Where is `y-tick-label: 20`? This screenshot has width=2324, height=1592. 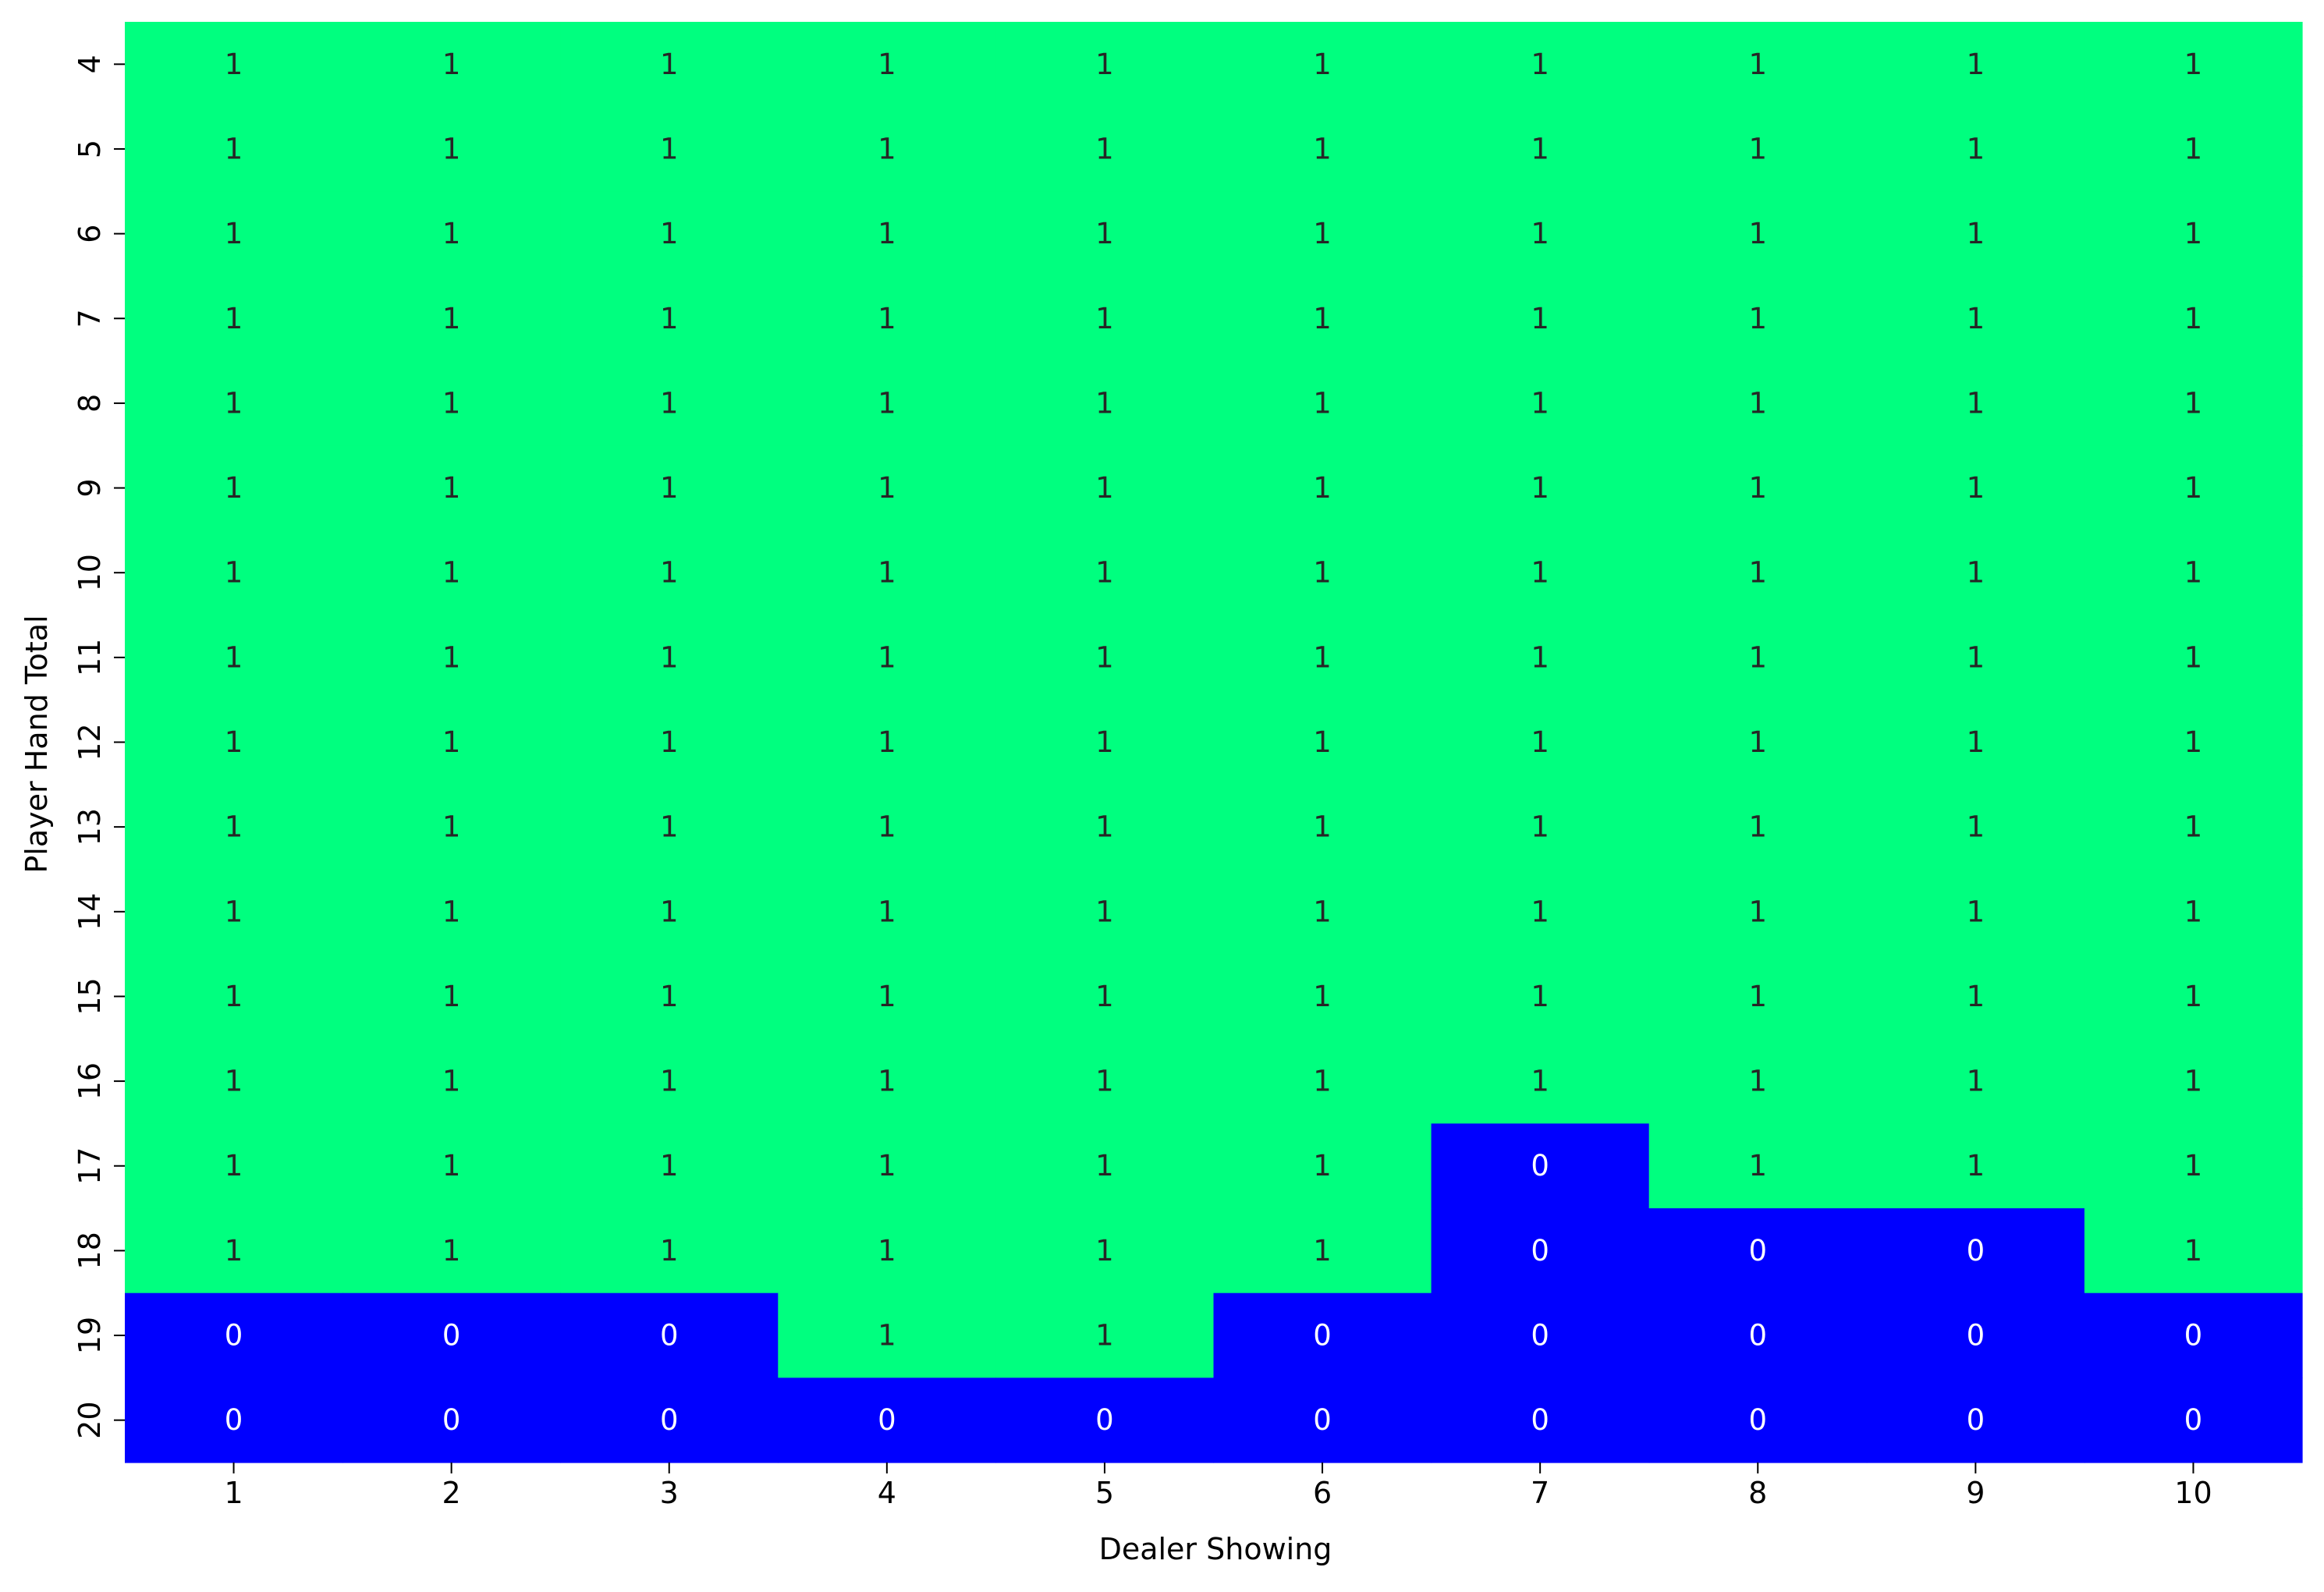 y-tick-label: 20 is located at coordinates (90, 1419).